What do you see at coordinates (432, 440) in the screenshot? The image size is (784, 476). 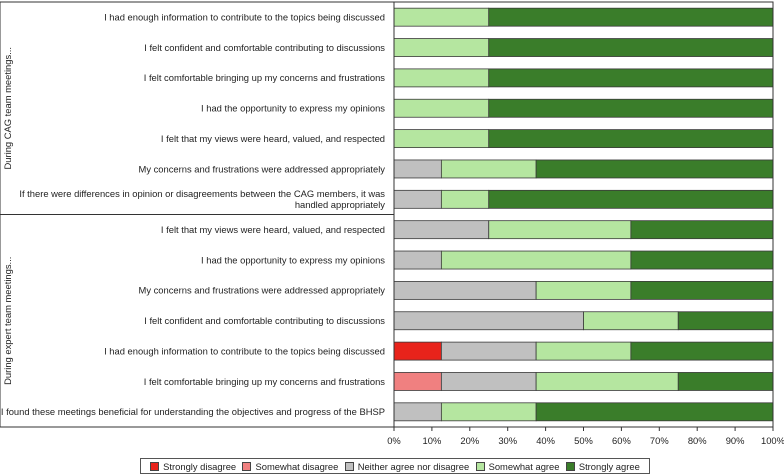 I see `x-tick-label: 10%` at bounding box center [432, 440].